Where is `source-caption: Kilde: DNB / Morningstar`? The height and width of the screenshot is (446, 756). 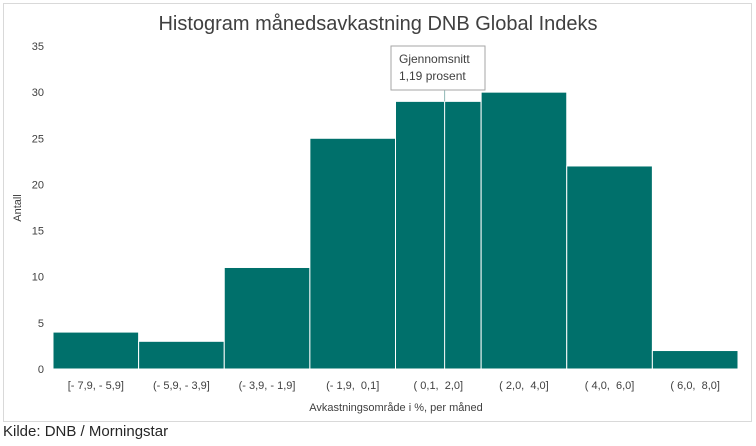 source-caption: Kilde: DNB / Morningstar is located at coordinates (86, 431).